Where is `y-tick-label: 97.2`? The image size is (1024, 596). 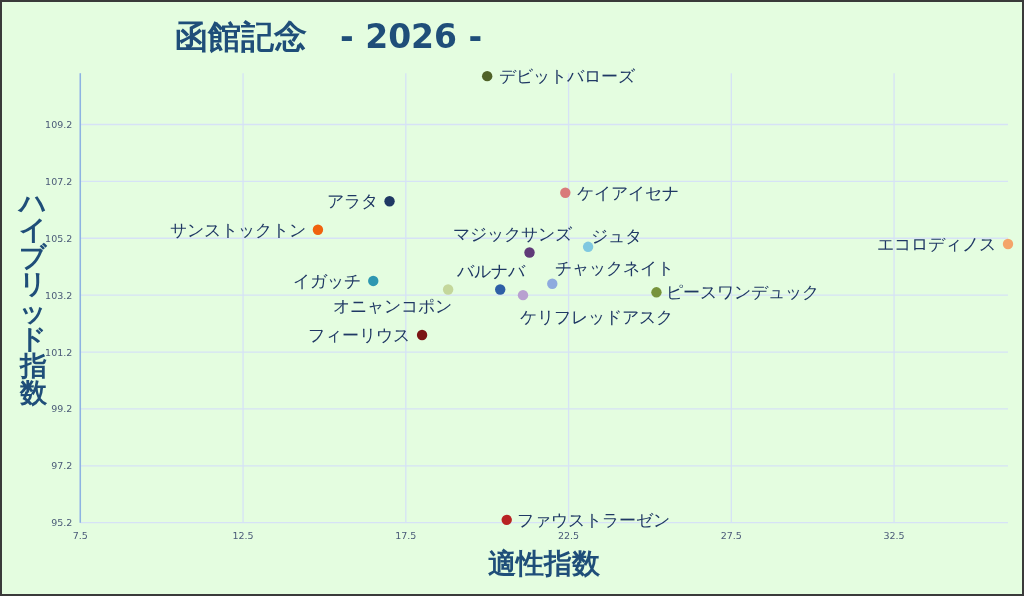 y-tick-label: 97.2 is located at coordinates (62, 466).